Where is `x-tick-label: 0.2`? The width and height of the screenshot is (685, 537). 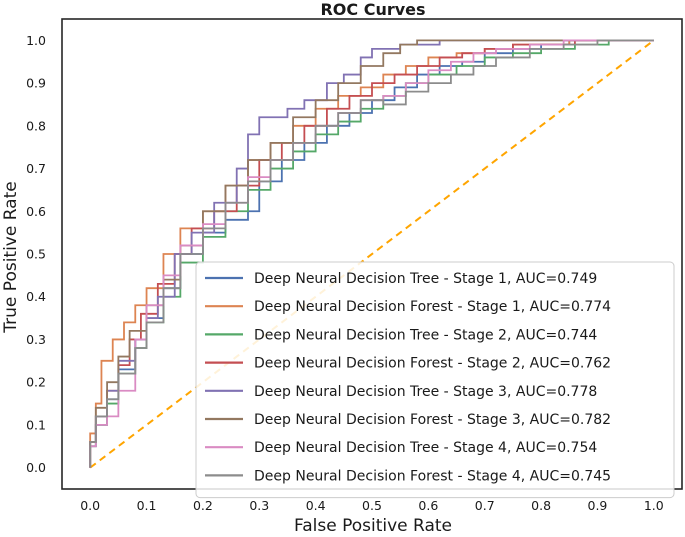
x-tick-label: 0.2 is located at coordinates (203, 505).